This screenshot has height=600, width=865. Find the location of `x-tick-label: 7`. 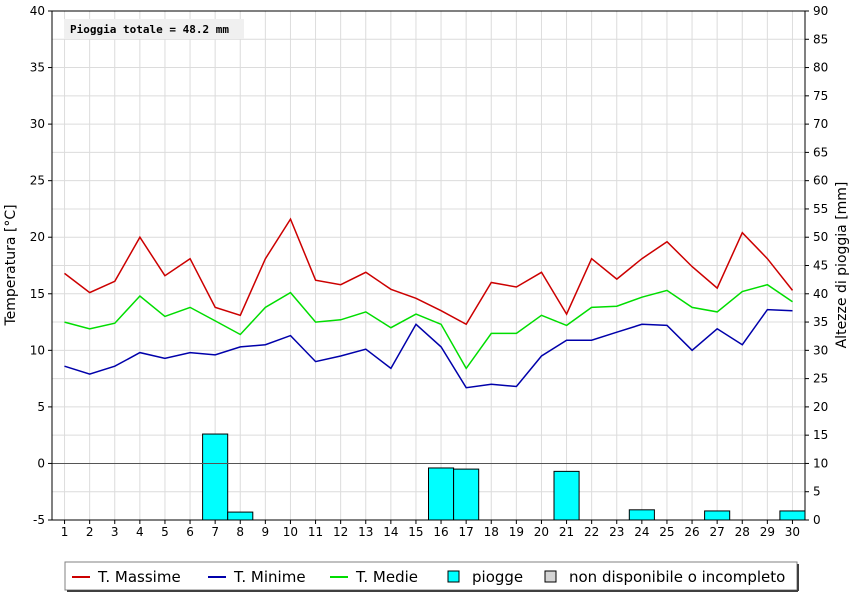

x-tick-label: 7 is located at coordinates (215, 532).